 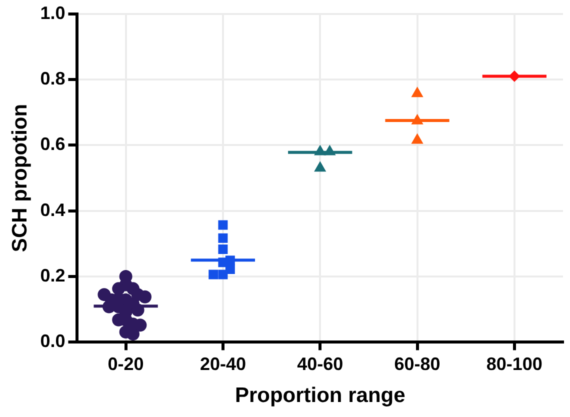 I want to click on y-tick-label: 0.2, so click(x=53, y=275).